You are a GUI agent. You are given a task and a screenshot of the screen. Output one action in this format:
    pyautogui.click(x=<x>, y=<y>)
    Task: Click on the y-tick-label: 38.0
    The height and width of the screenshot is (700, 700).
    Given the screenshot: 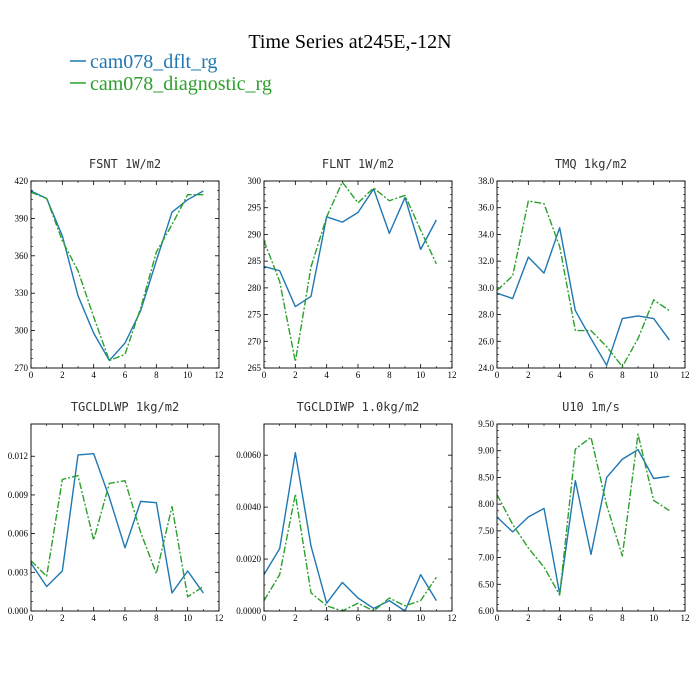 What is the action you would take?
    pyautogui.click(x=486, y=181)
    